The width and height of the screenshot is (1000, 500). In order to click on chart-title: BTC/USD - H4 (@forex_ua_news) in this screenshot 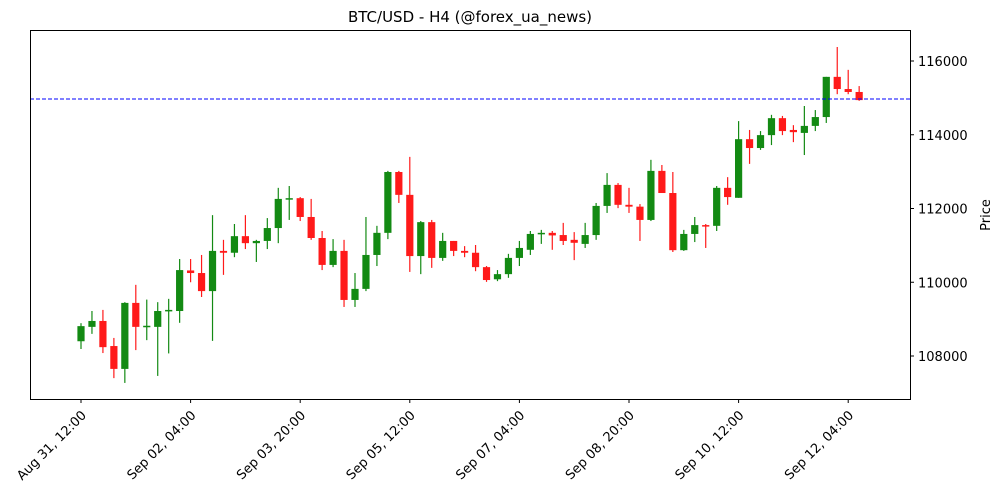, I will do `click(470, 17)`.